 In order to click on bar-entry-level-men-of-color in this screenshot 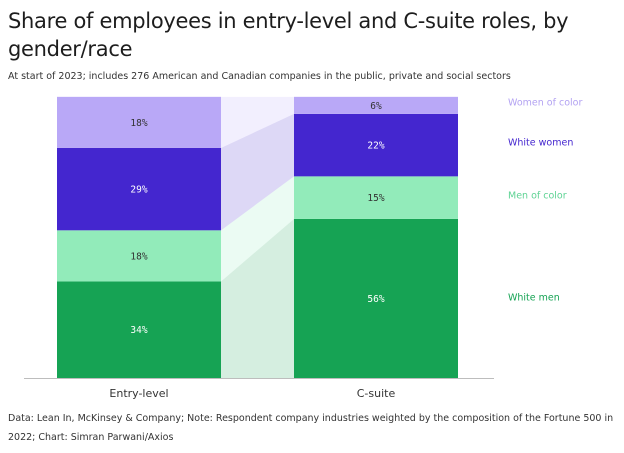, I will do `click(139, 256)`.